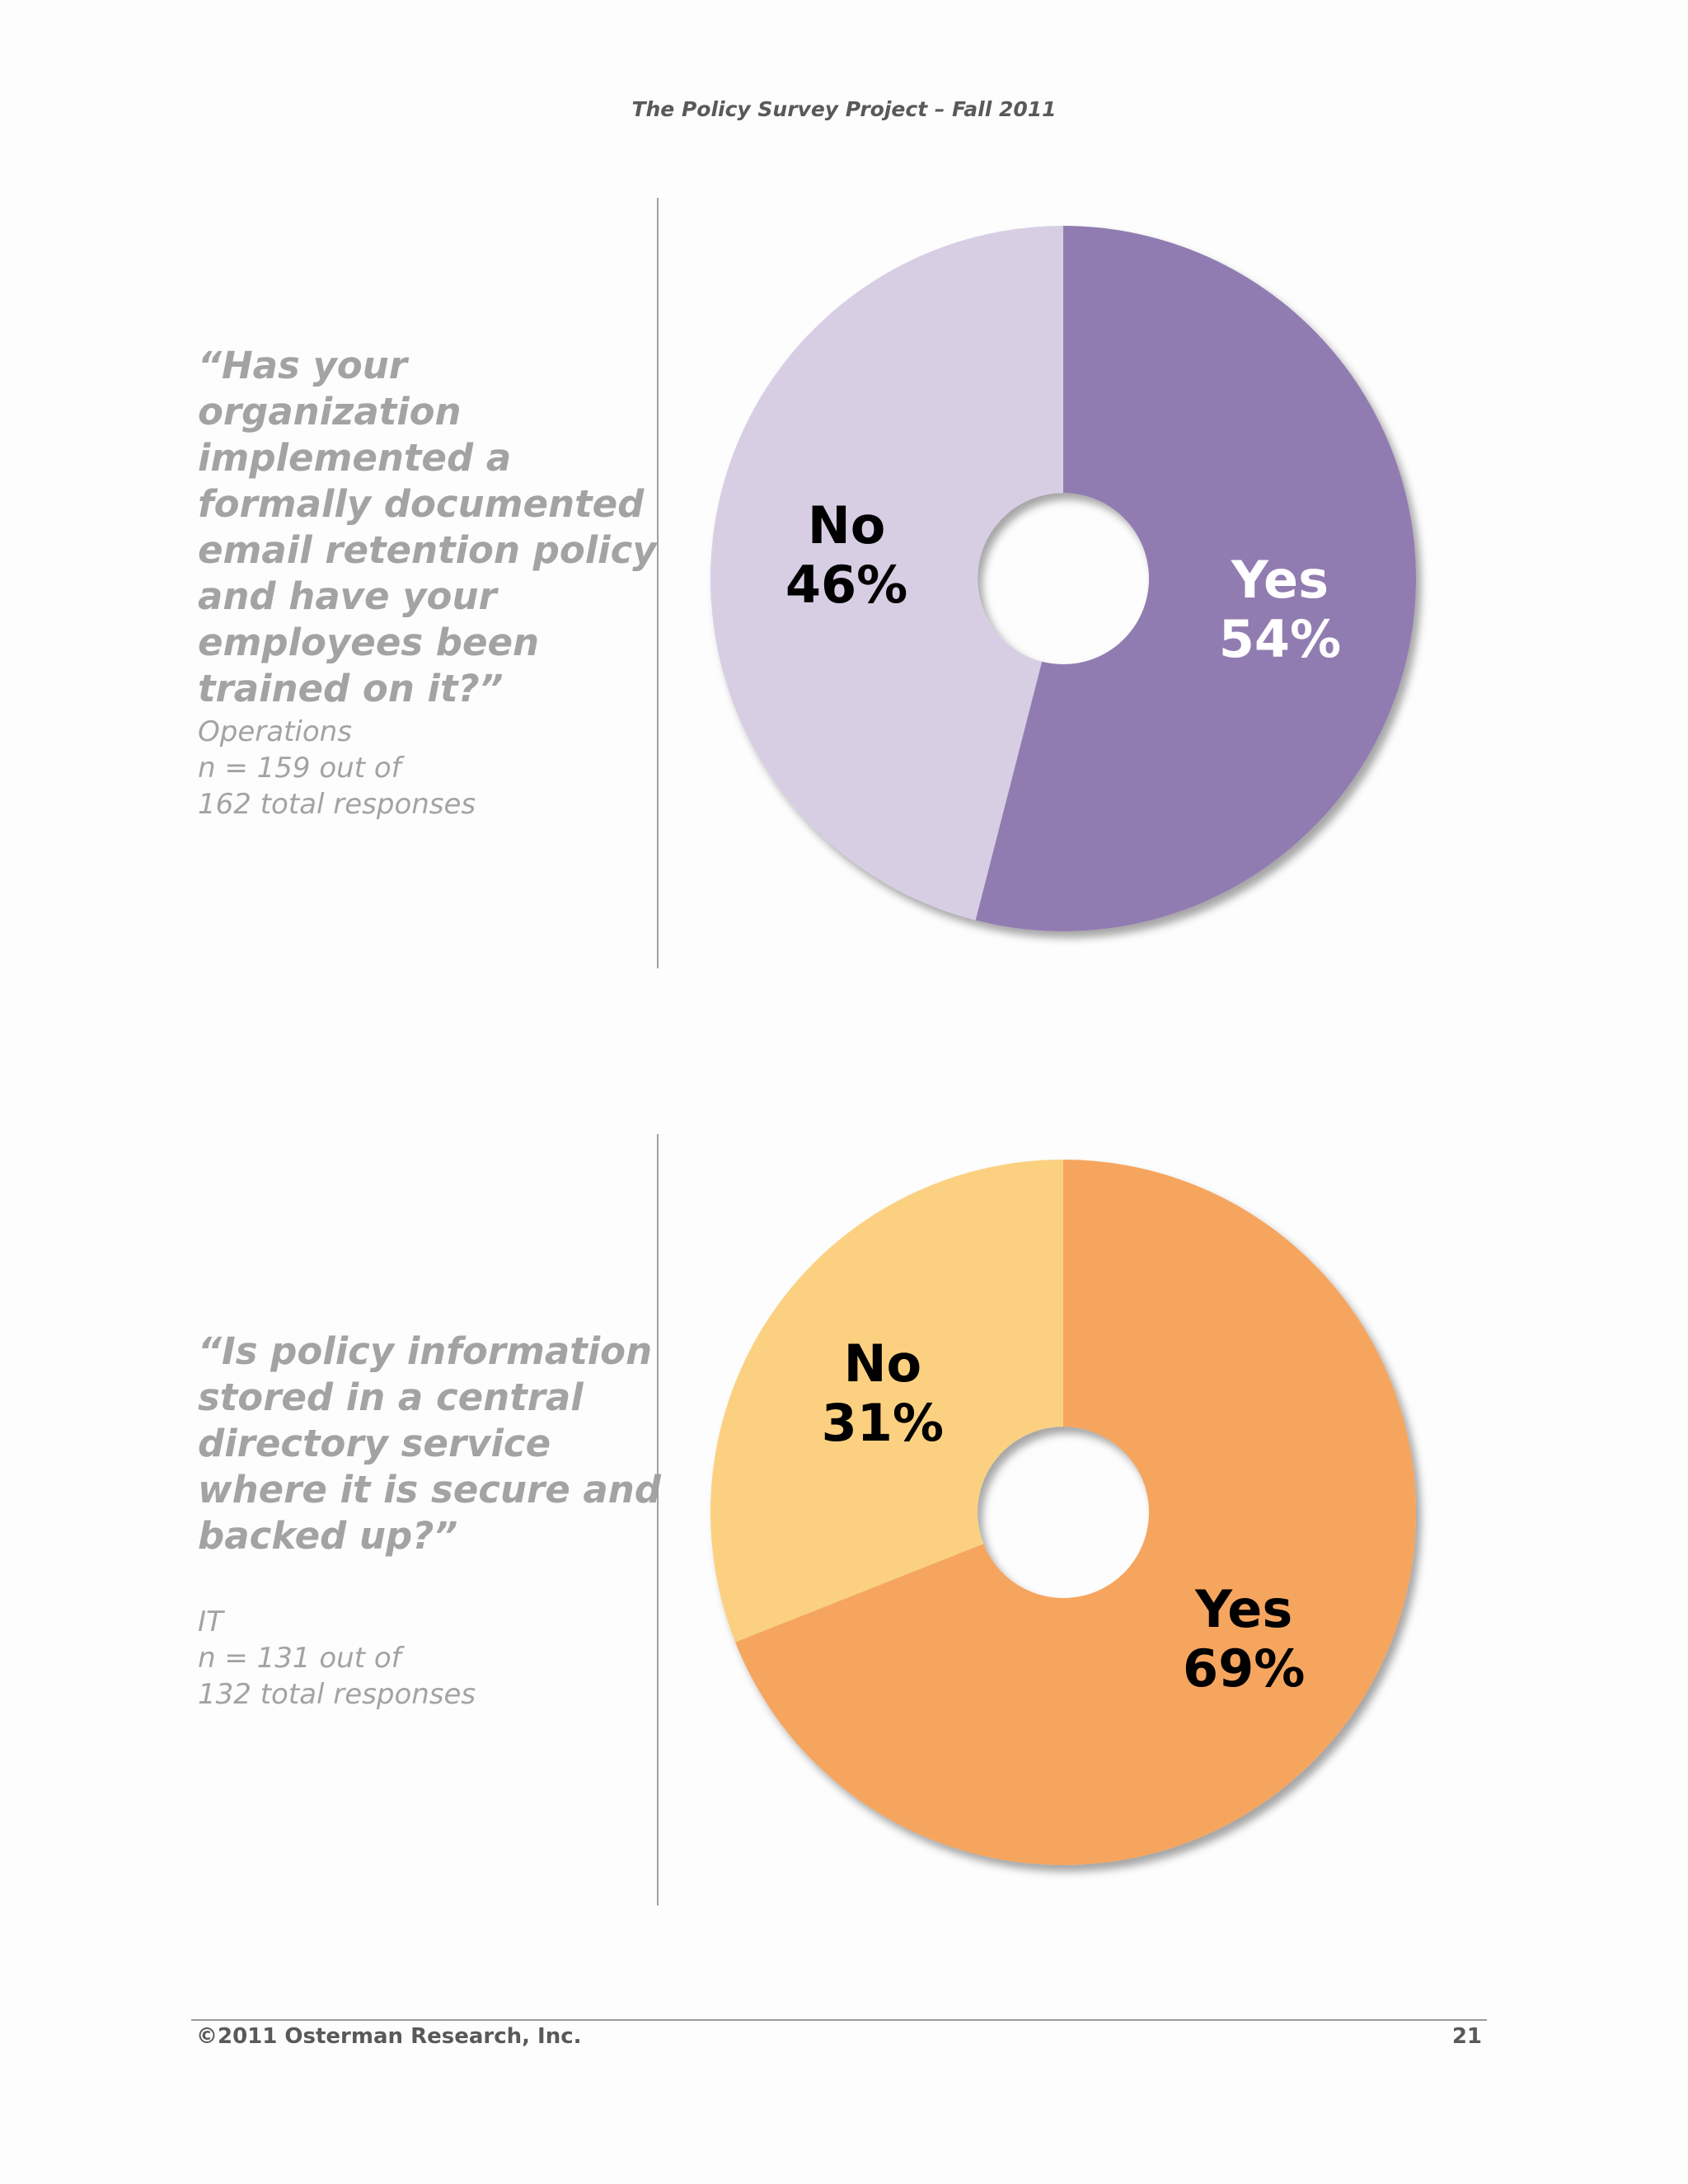 This screenshot has width=1688, height=2184. Describe the element at coordinates (337, 804) in the screenshot. I see `question-1-n-line2: 162 total responses` at that location.